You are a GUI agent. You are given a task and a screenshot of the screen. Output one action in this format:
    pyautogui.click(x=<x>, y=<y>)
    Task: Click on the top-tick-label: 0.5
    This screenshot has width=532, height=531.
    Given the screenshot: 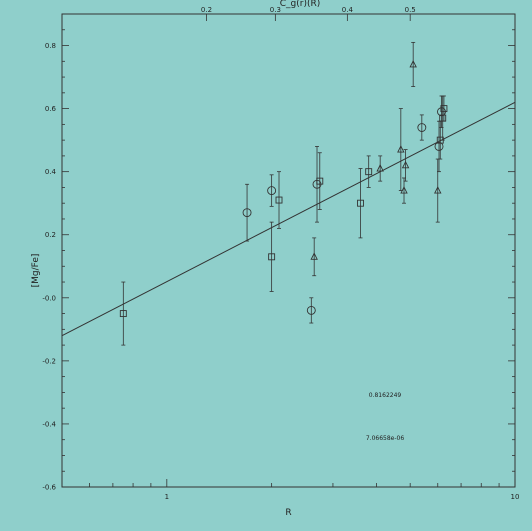 What is the action you would take?
    pyautogui.click(x=410, y=10)
    